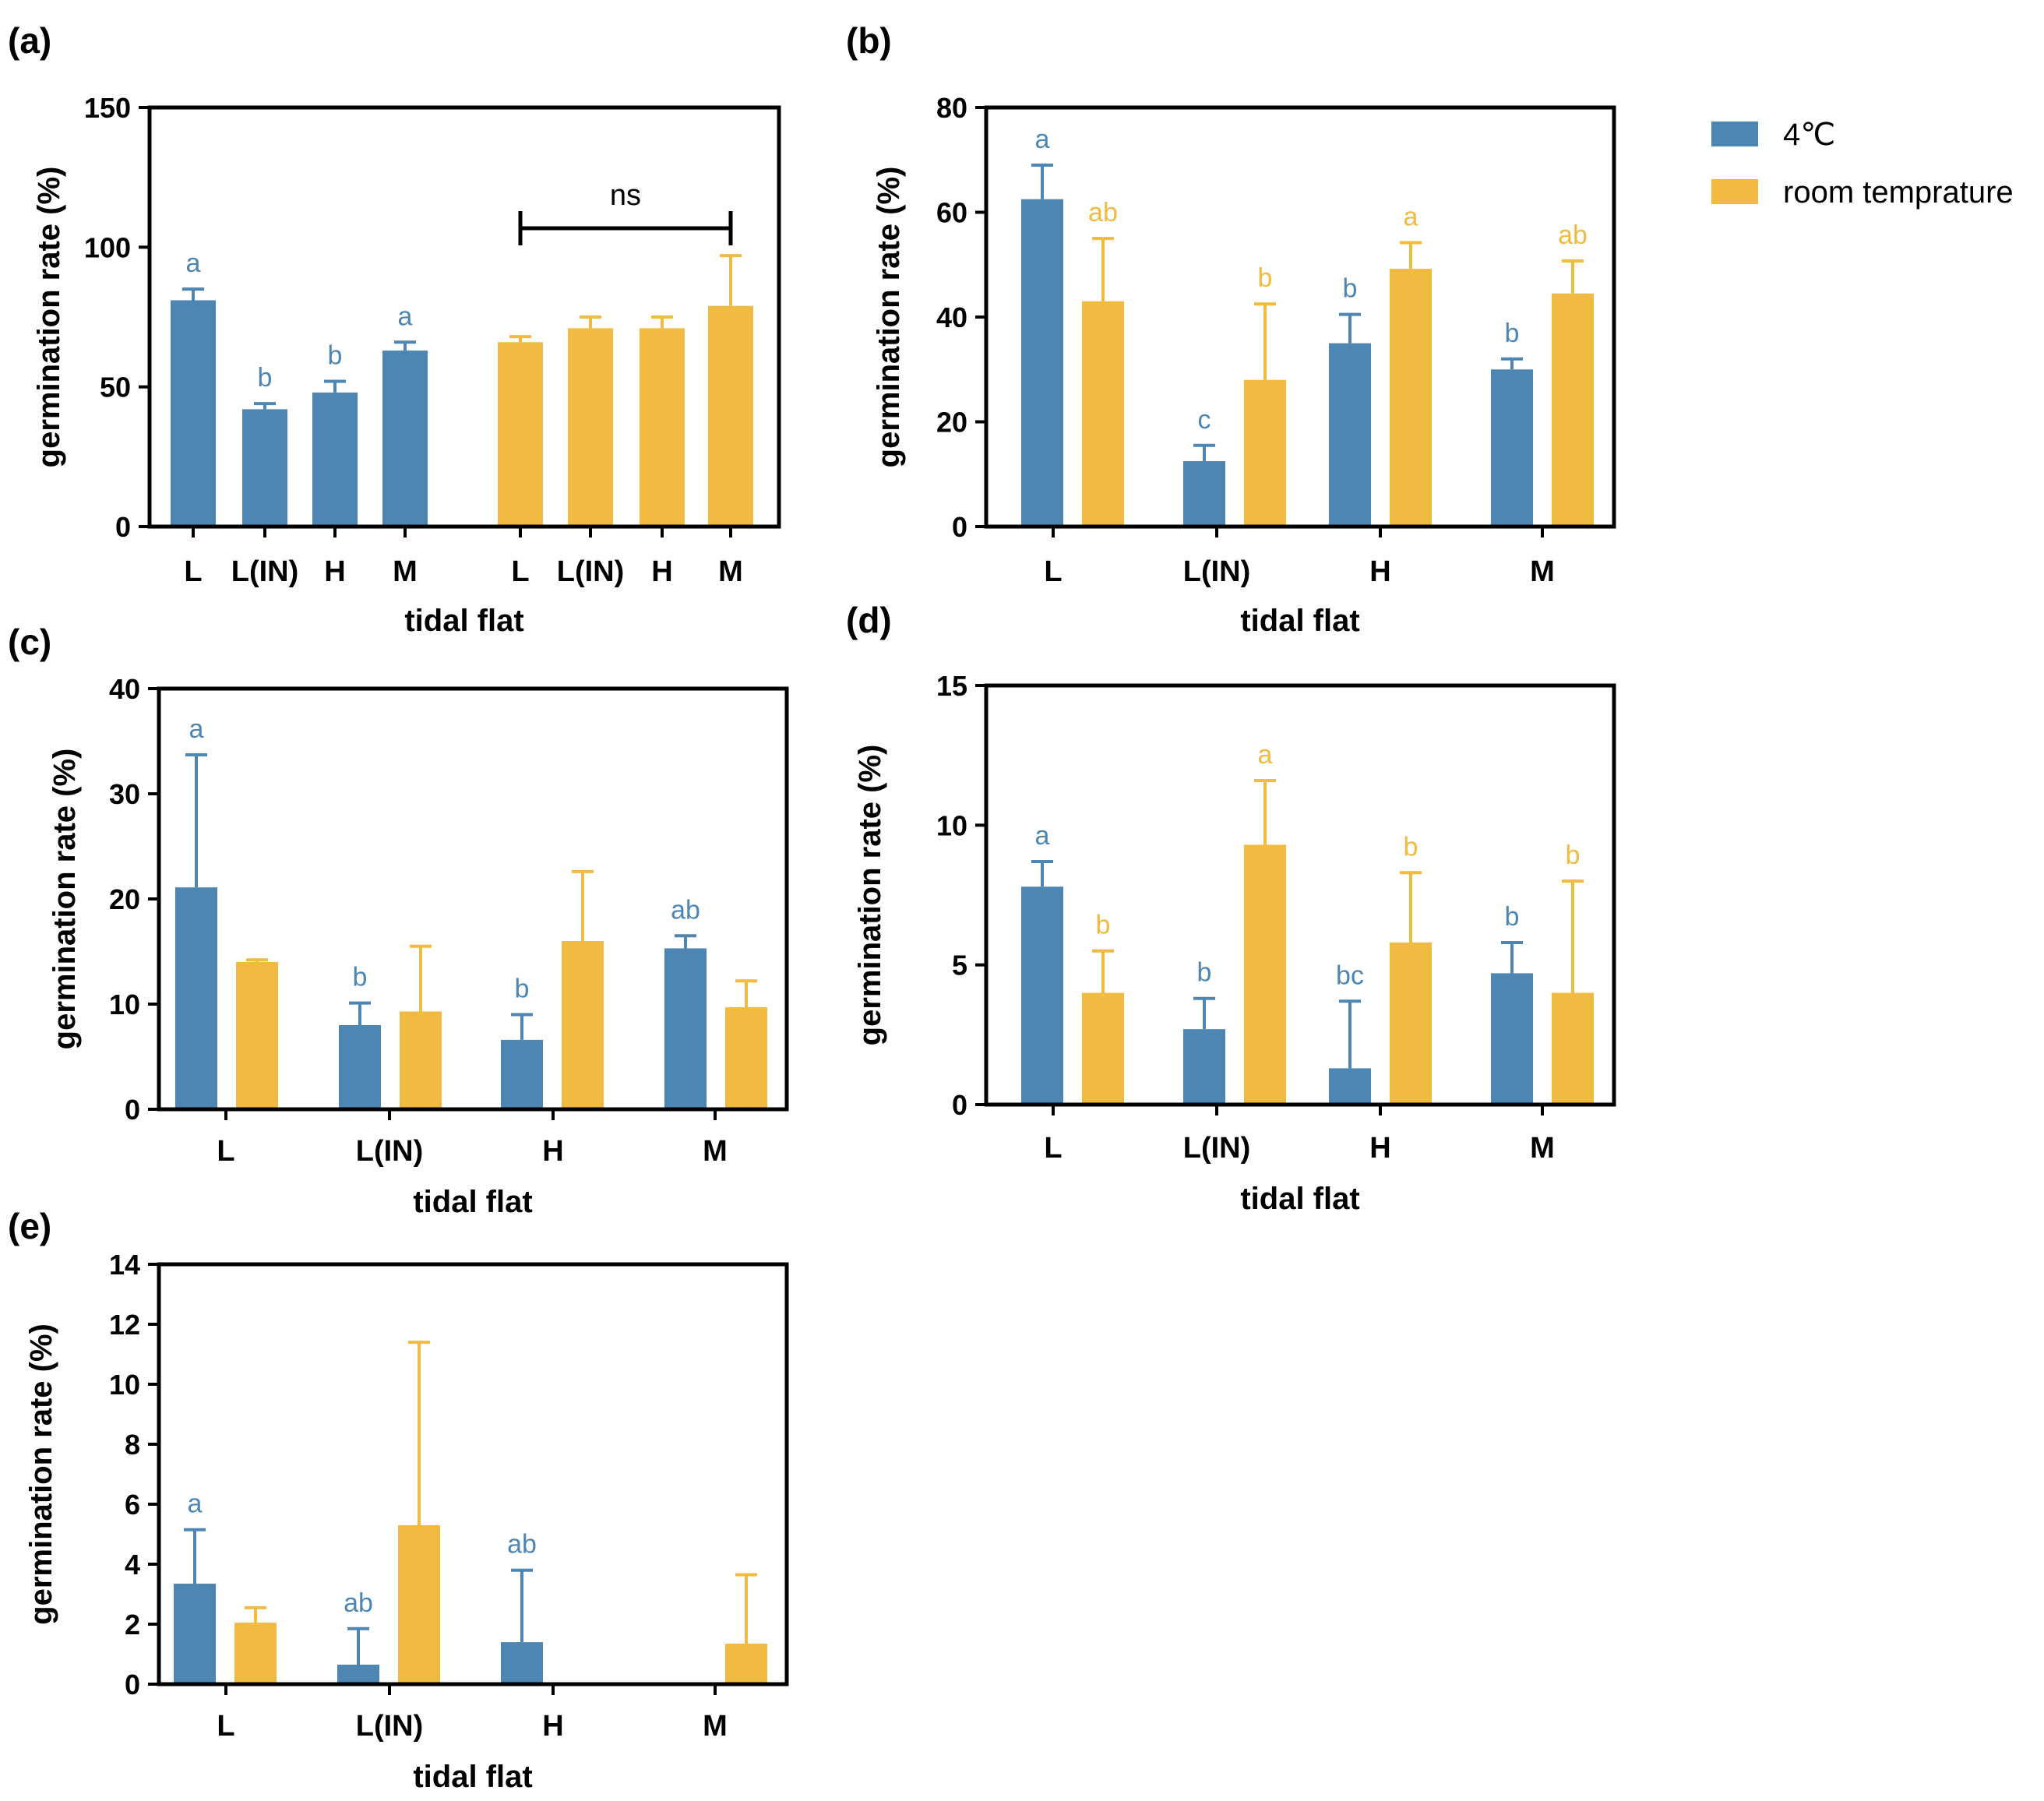  Describe the element at coordinates (115, 388) in the screenshot. I see `y-tick-label: 50` at that location.